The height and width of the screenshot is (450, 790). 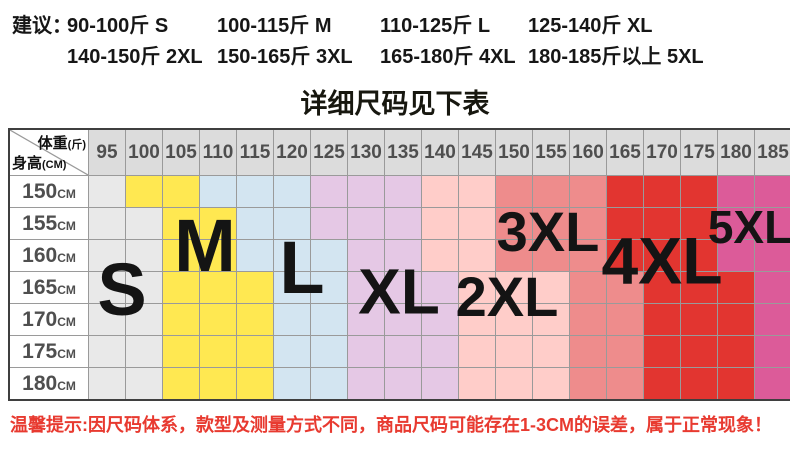 What do you see at coordinates (274, 26) in the screenshot?
I see `suggestion-item: 100-115斤 M` at bounding box center [274, 26].